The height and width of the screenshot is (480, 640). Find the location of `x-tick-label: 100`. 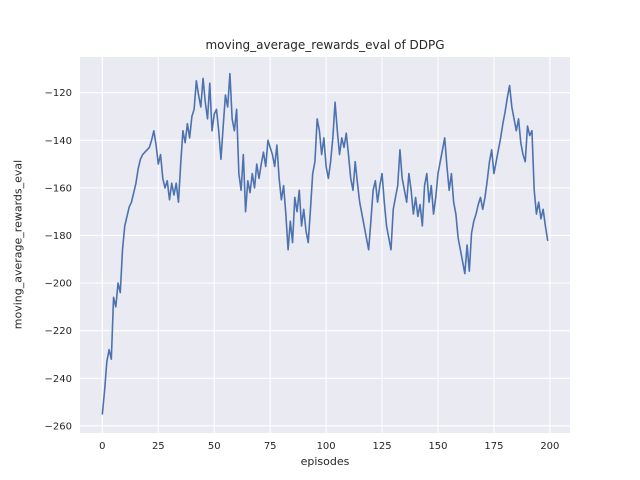

x-tick-label: 100 is located at coordinates (326, 446).